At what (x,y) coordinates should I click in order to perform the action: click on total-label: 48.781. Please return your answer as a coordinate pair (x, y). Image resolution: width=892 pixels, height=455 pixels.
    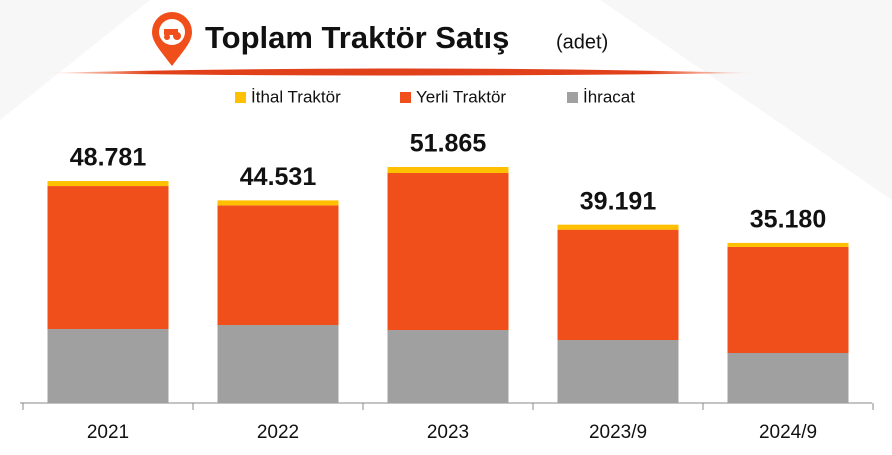
    Looking at the image, I should click on (108, 158).